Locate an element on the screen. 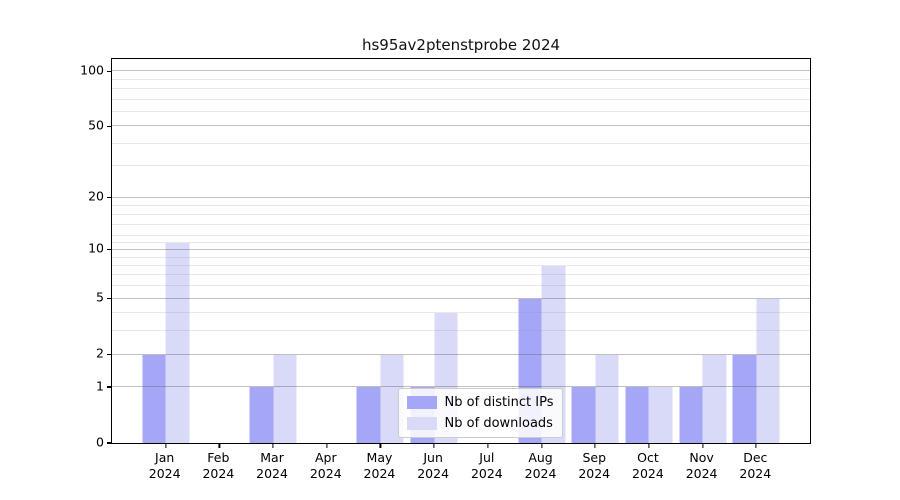  legend-row: Nb of downloads is located at coordinates (480, 423).